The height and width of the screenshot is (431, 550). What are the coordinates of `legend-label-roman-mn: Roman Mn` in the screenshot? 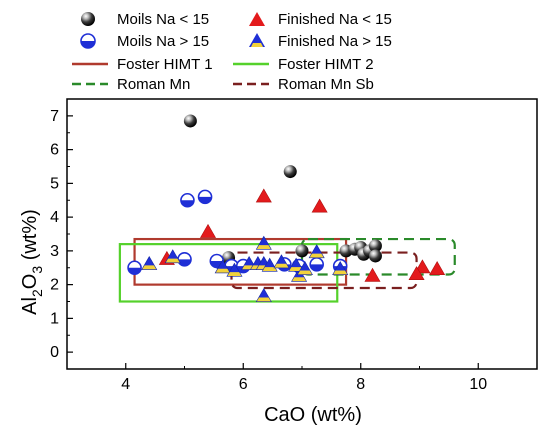 It's located at (153, 84).